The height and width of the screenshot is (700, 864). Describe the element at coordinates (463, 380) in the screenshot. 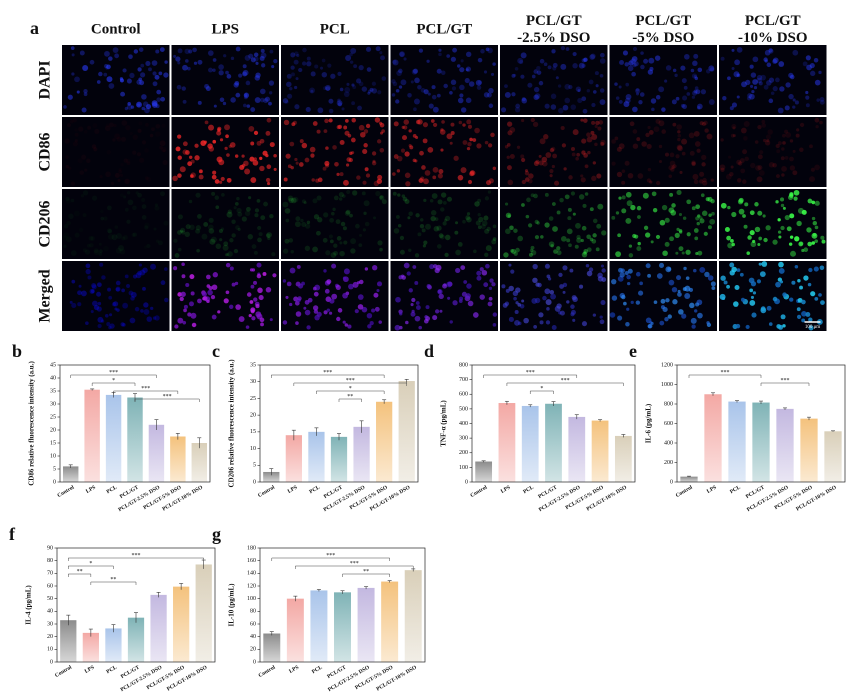

I see `y-tick-label: 700` at that location.